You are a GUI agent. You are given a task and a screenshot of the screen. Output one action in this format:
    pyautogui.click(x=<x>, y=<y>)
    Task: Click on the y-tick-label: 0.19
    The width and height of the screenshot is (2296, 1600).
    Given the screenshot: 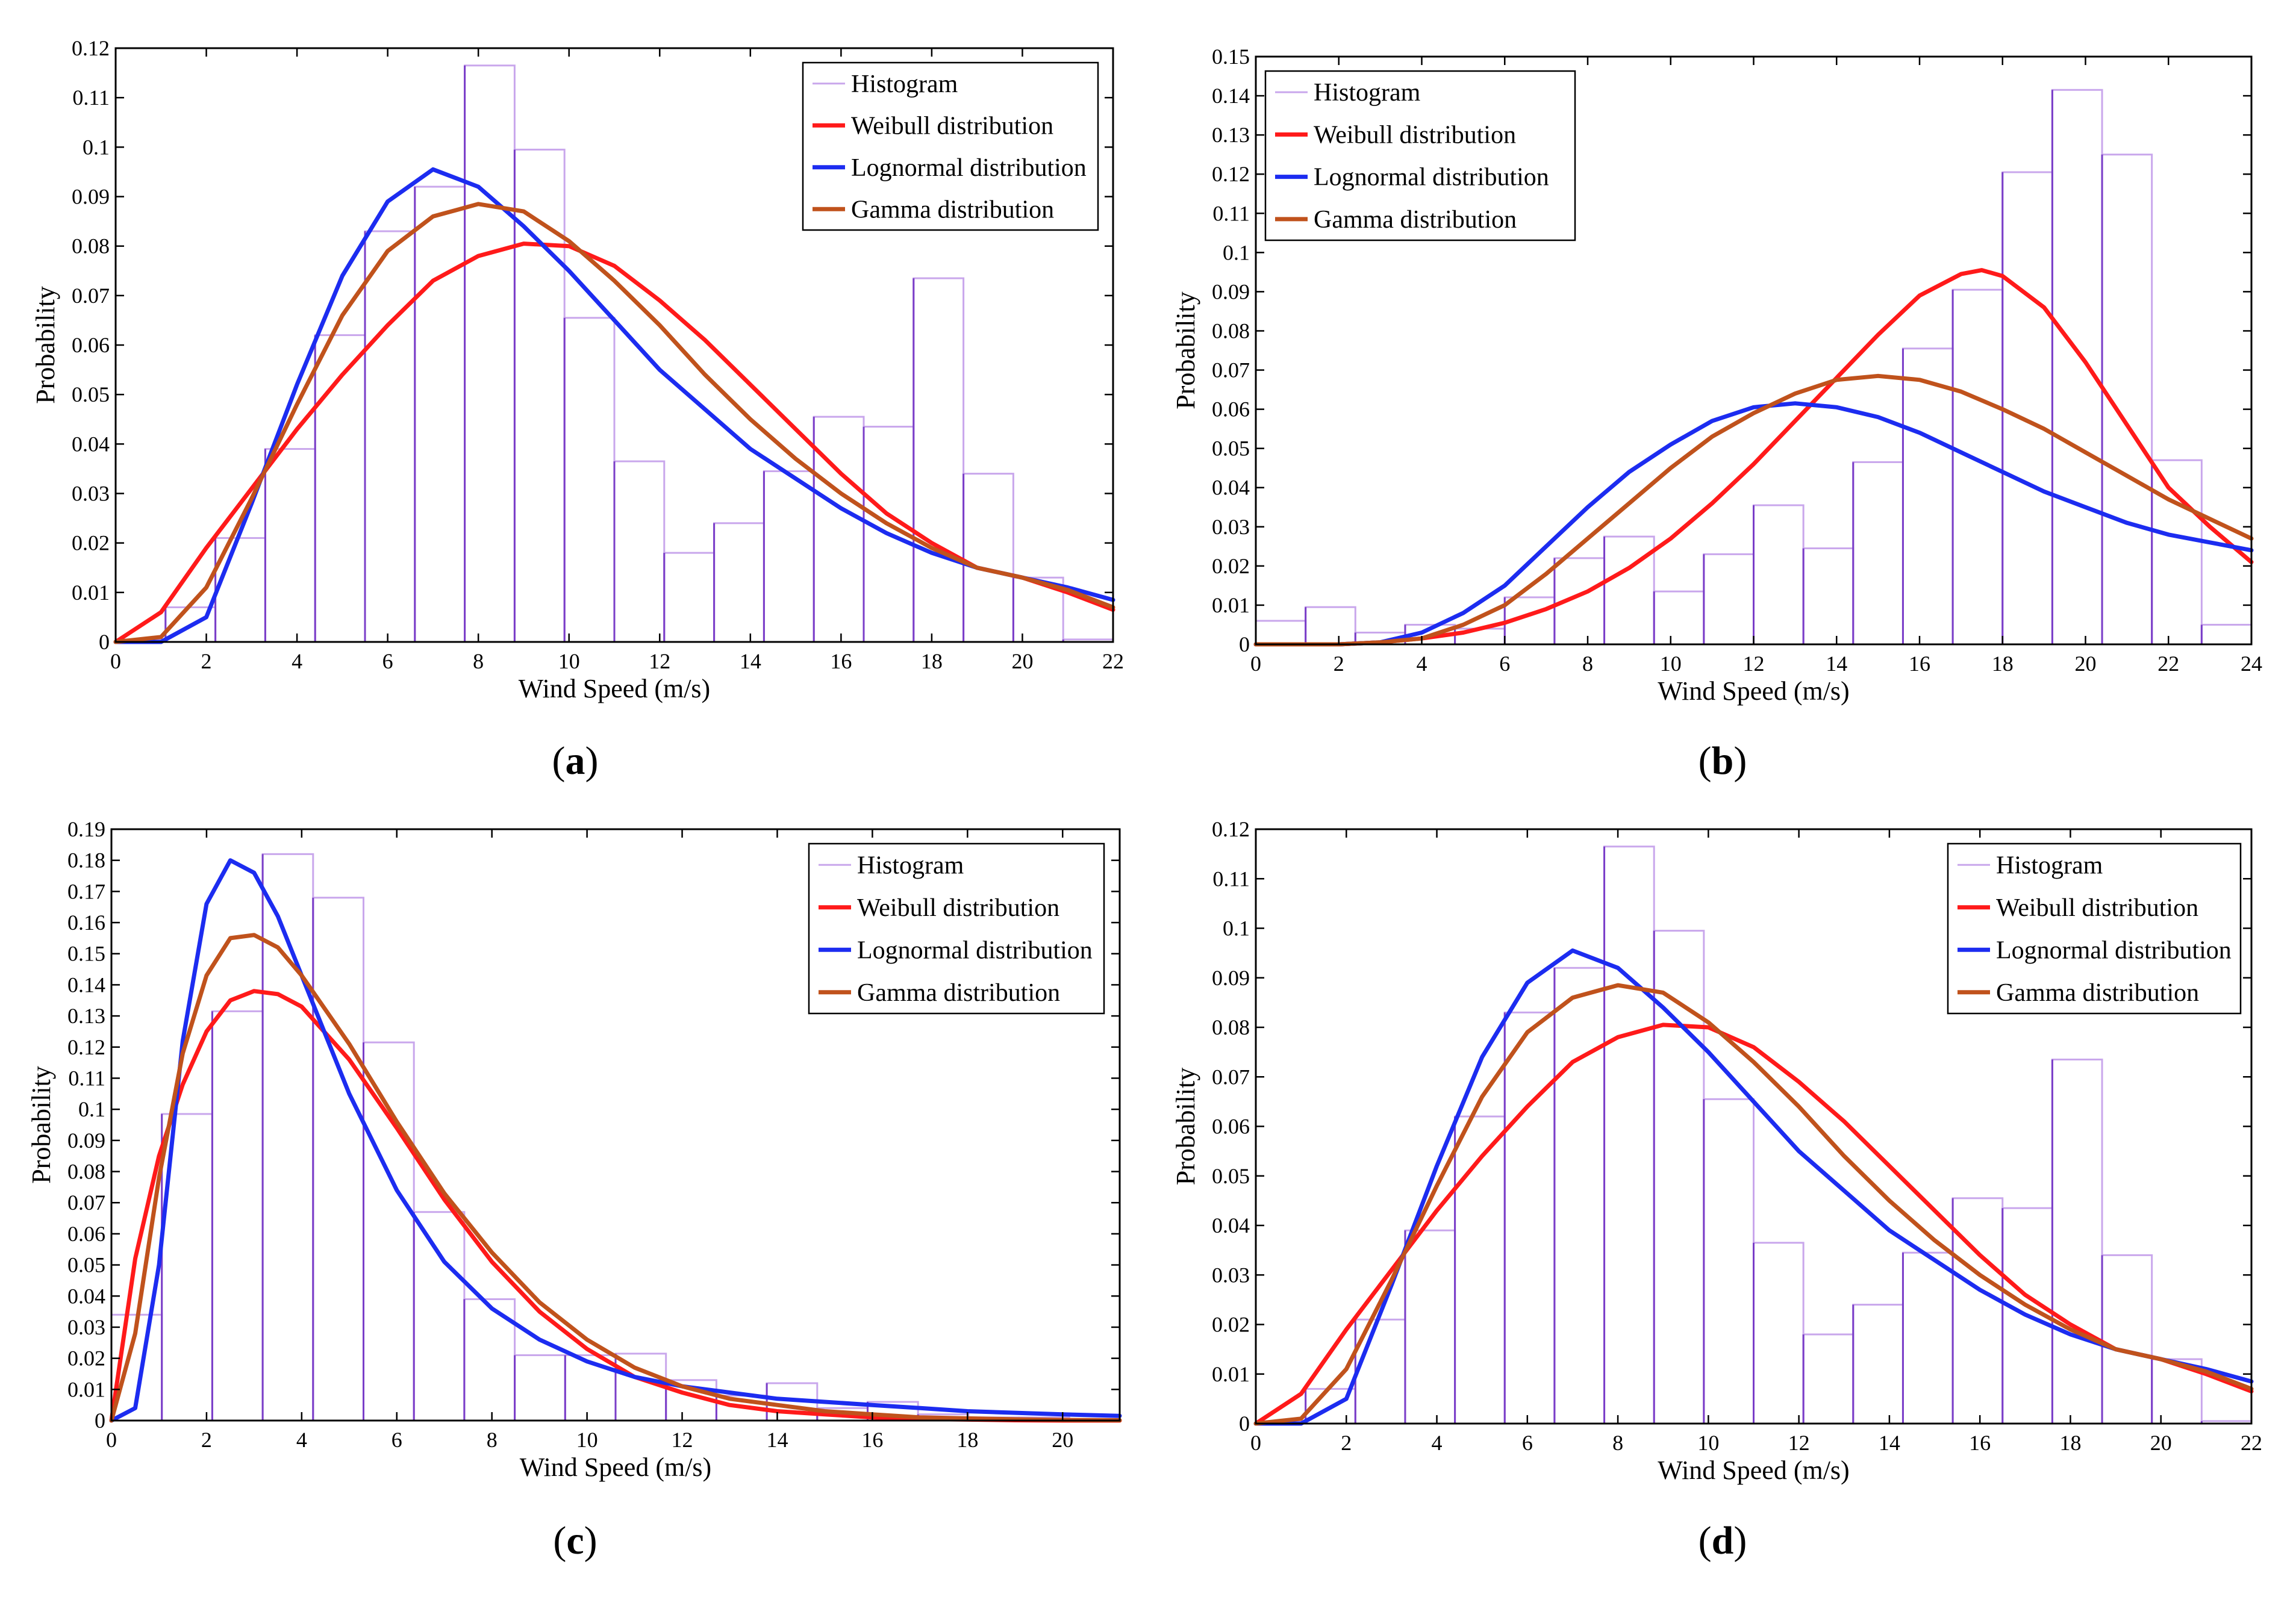 What is the action you would take?
    pyautogui.click(x=86, y=829)
    